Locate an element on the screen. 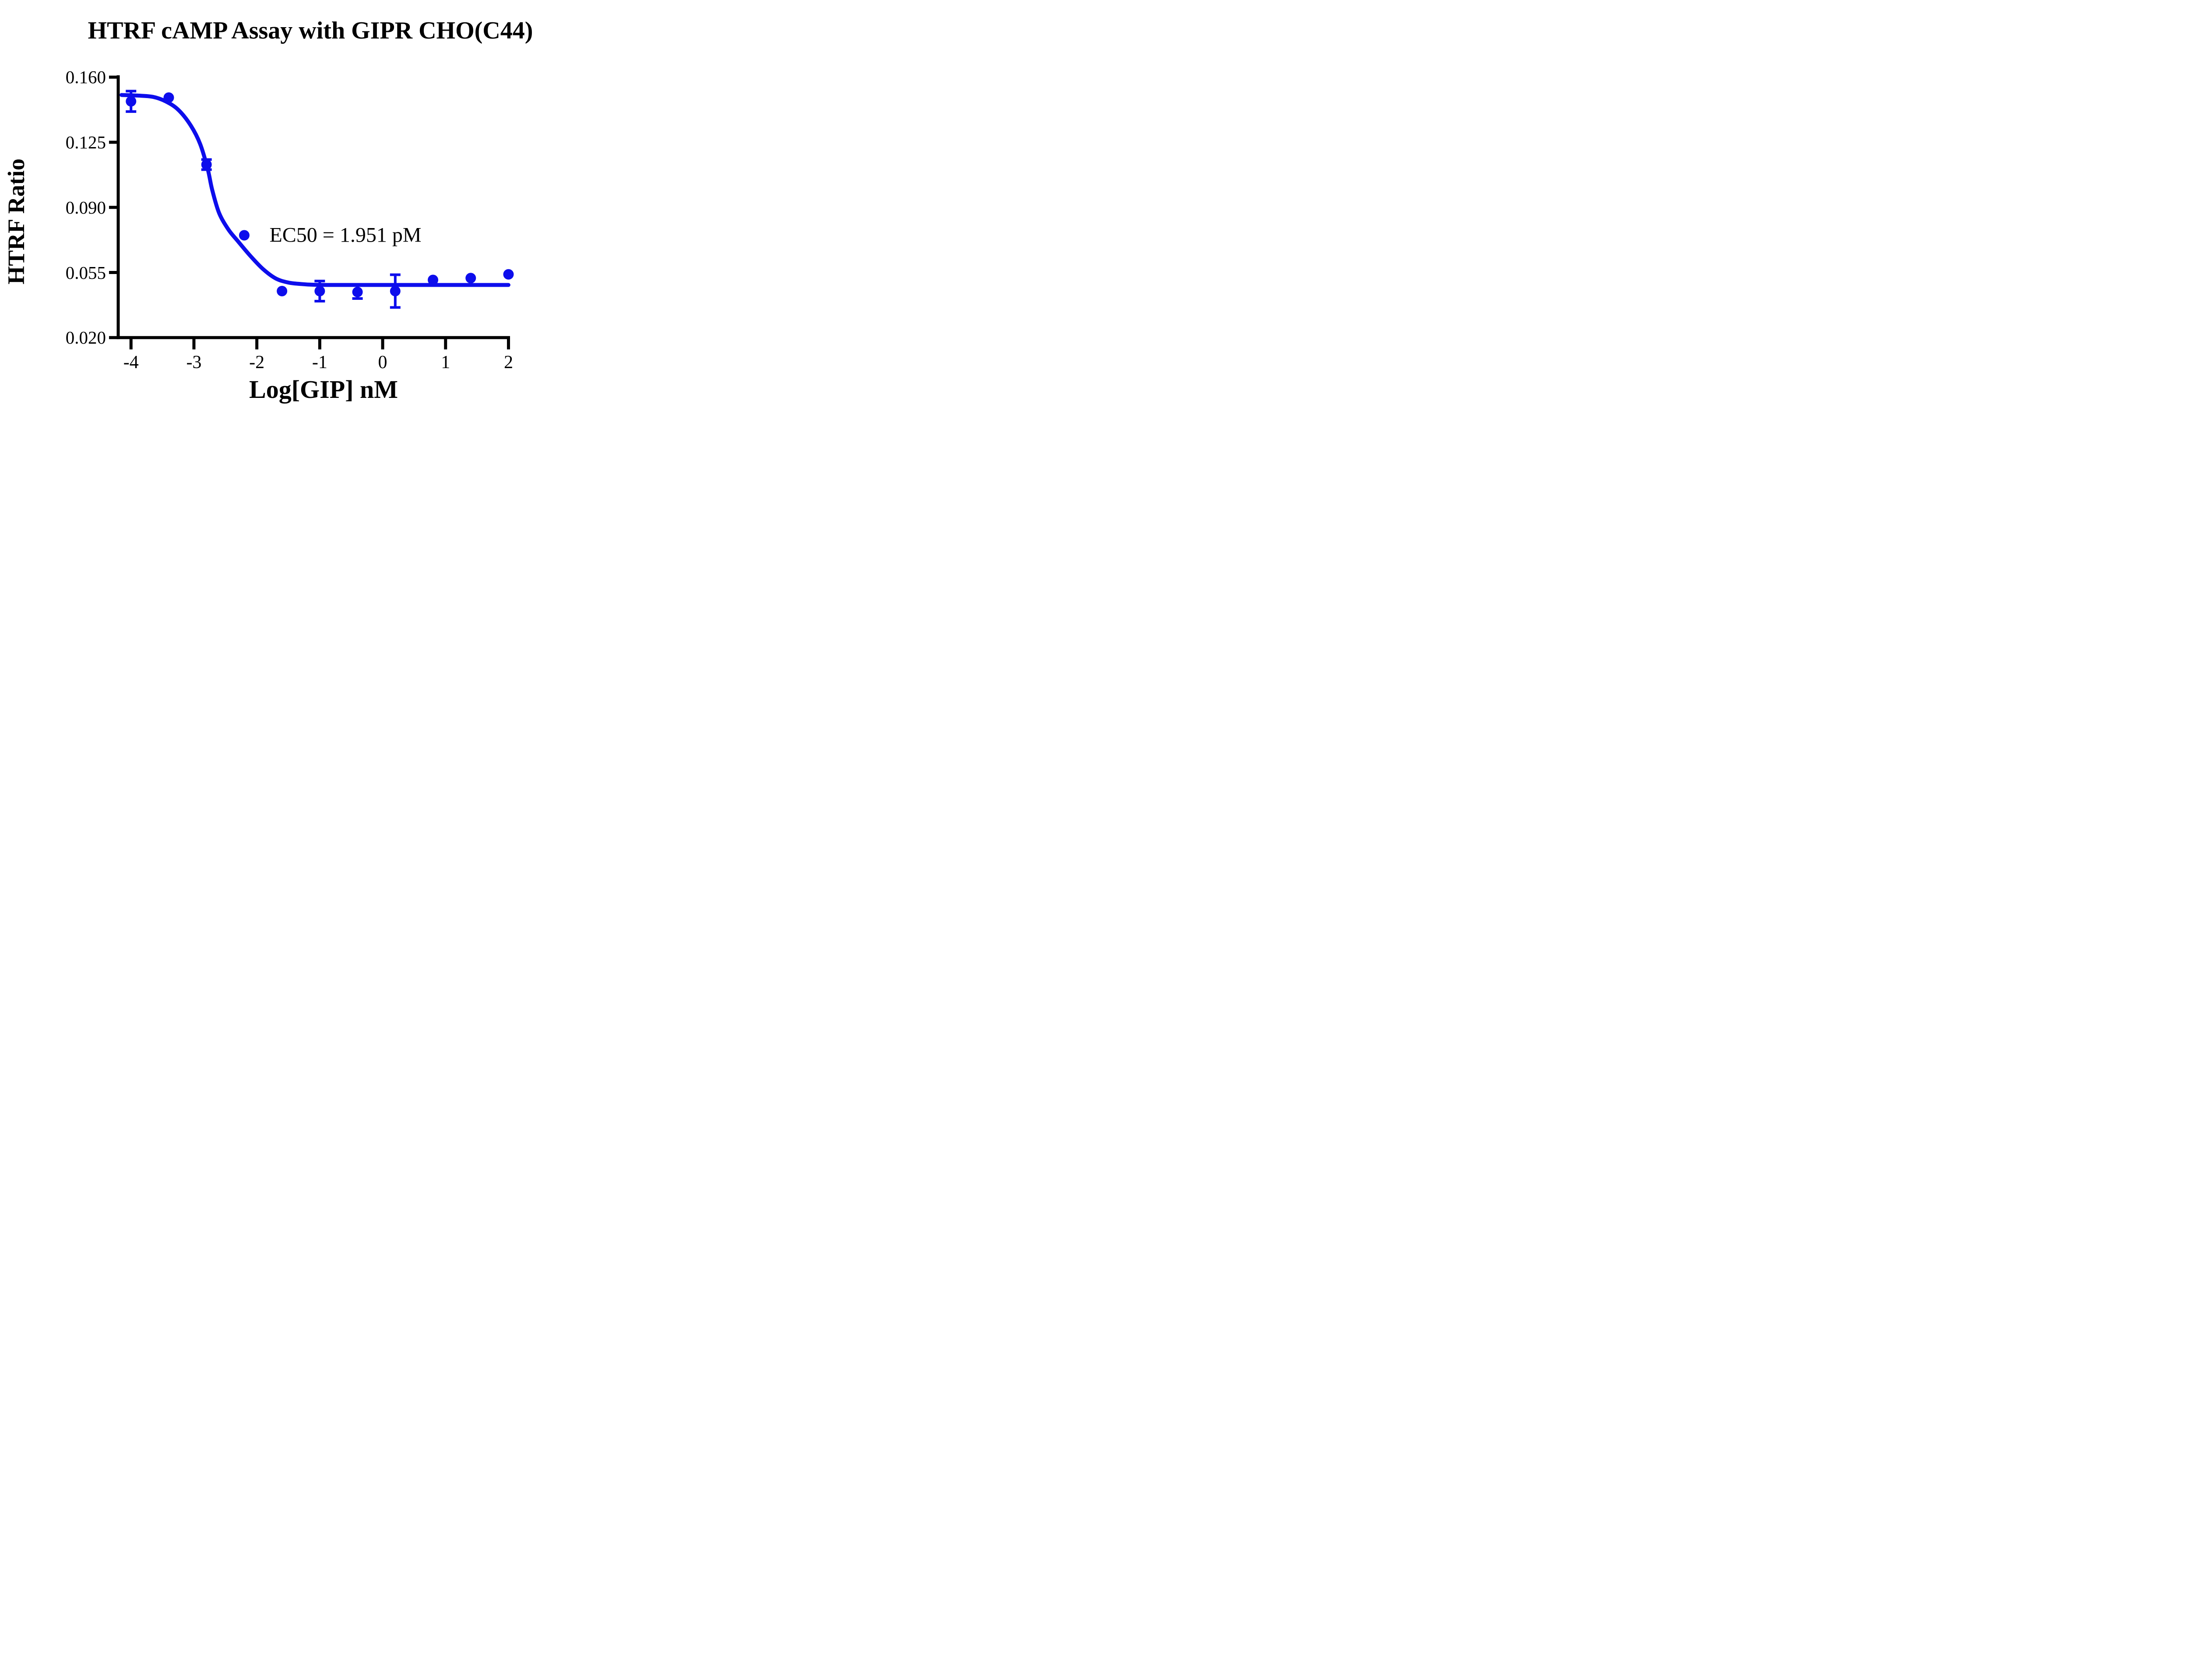 The image size is (2189, 1680). ec50-annotation: EC50 = 1.951 pM is located at coordinates (345, 235).